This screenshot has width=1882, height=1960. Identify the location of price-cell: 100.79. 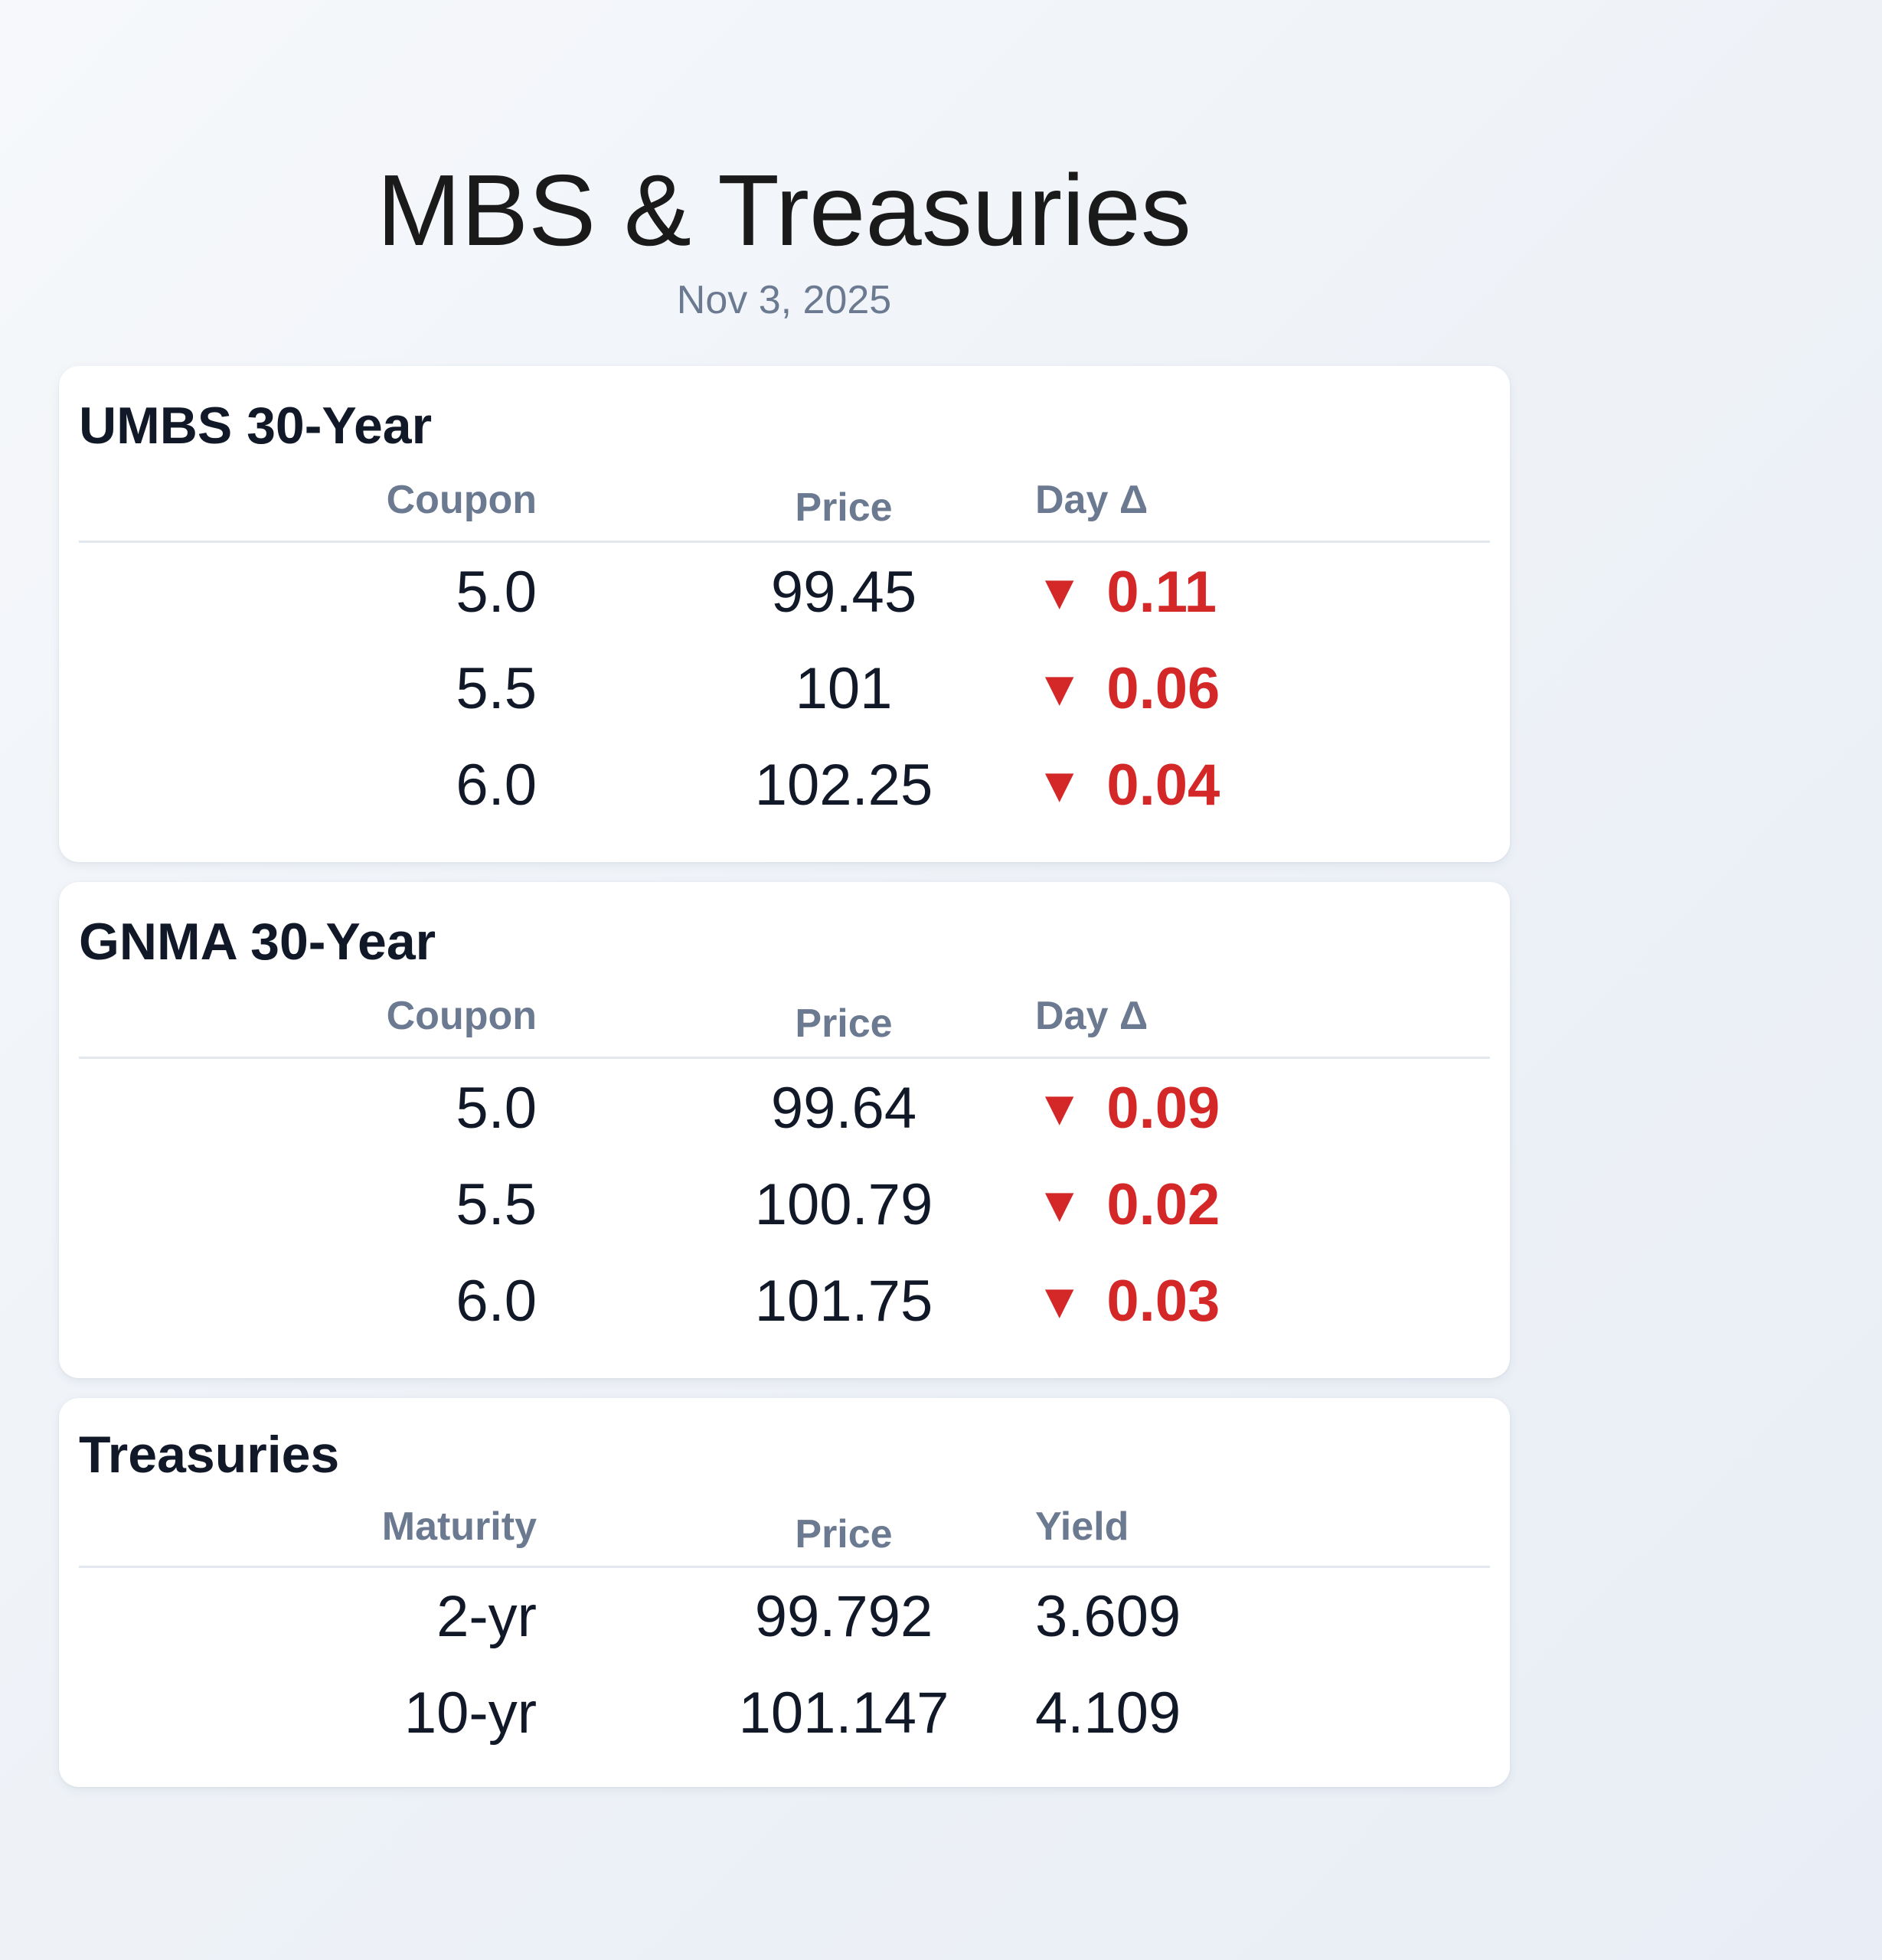
(843, 1204).